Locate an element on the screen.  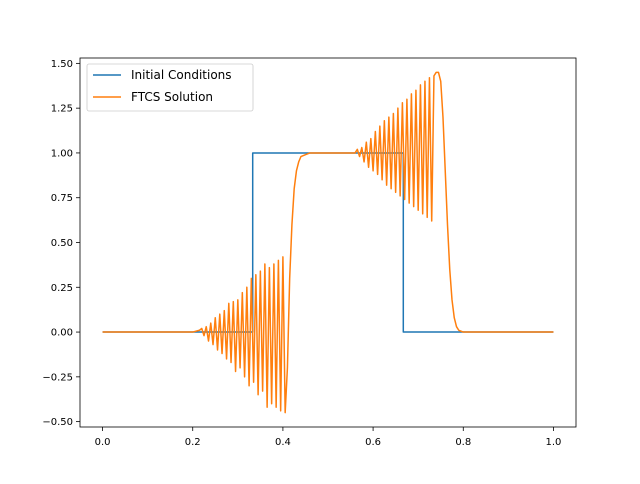
legend-label-ftcs: FTCS Solution is located at coordinates (172, 97).